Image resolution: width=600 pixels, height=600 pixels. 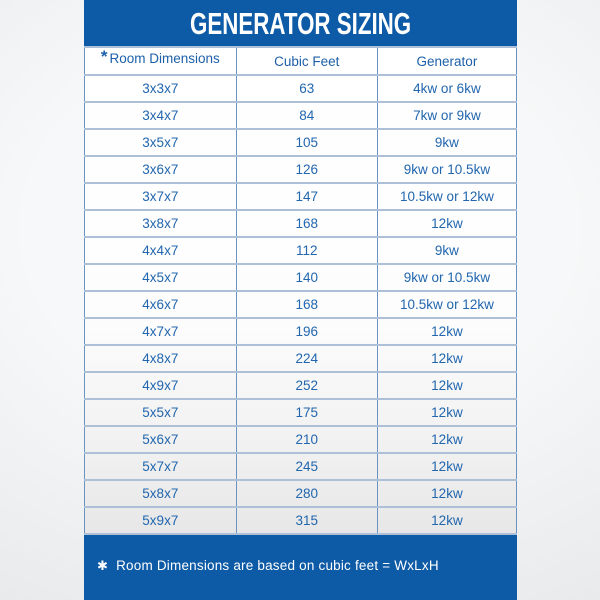 I want to click on cell-room-dimensions: 4x7x7, so click(x=160, y=331).